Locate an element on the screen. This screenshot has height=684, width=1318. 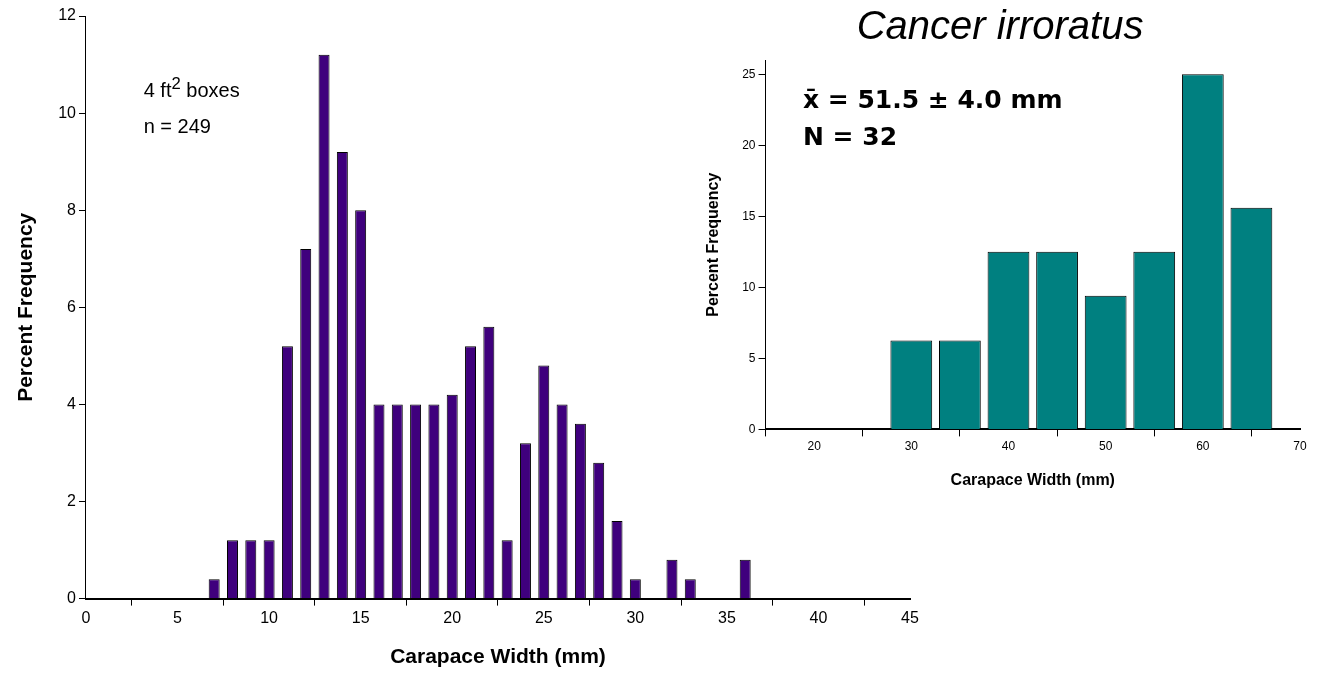
y-tick-label: 5 is located at coordinates (752, 357).